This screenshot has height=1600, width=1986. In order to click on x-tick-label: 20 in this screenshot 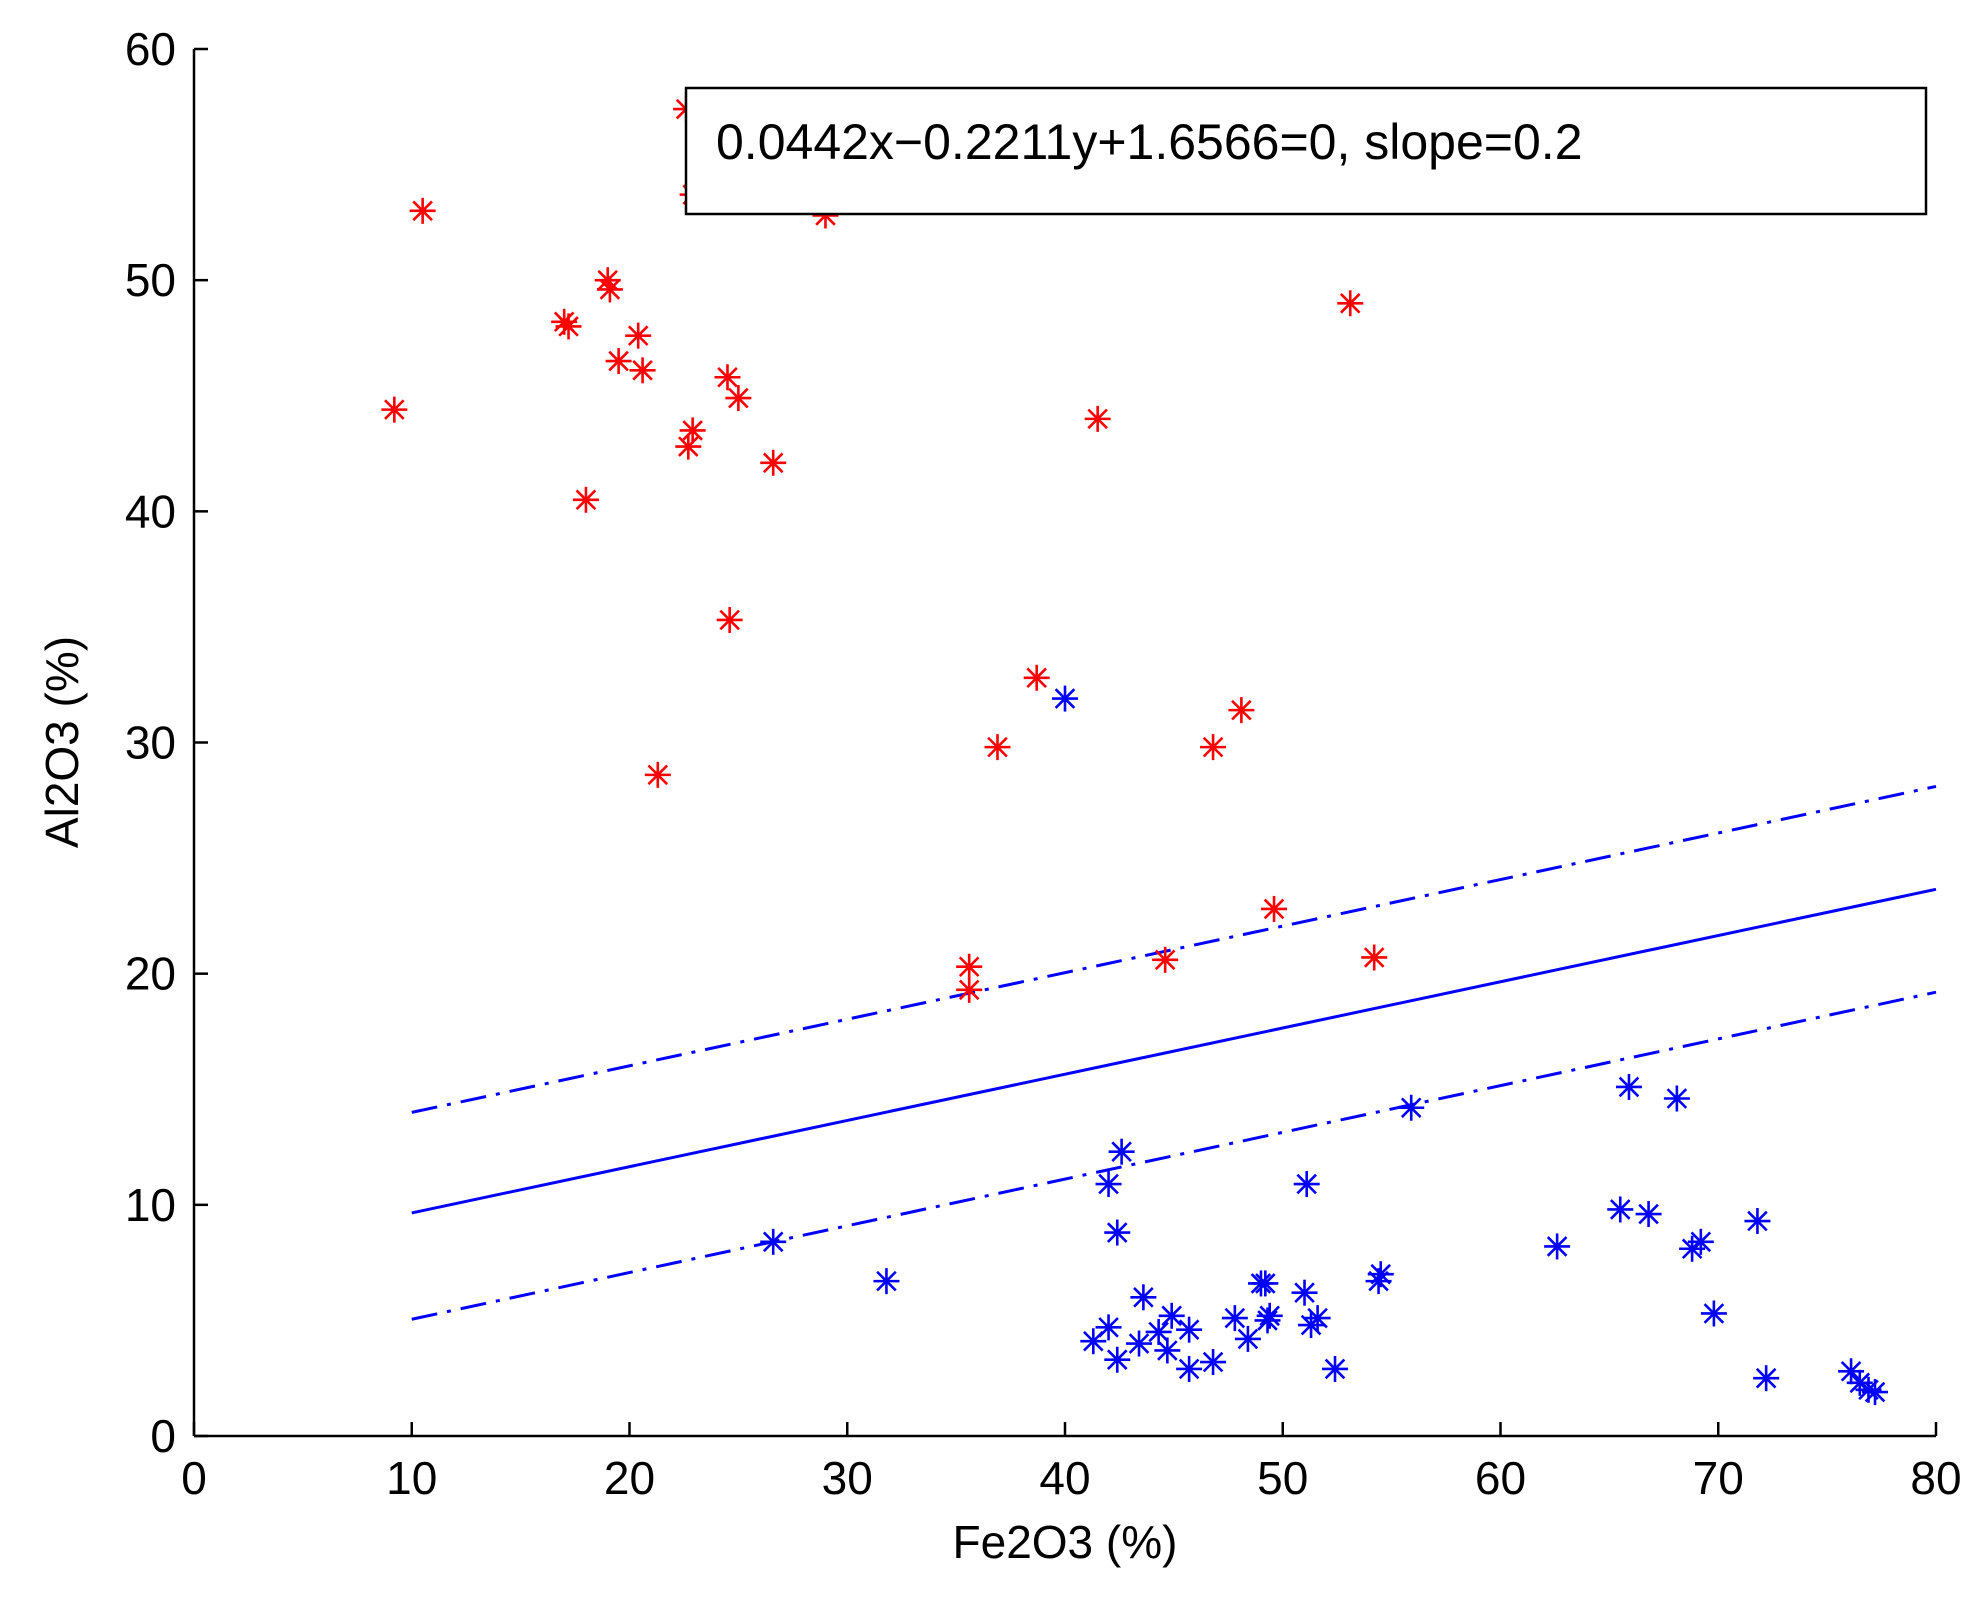, I will do `click(629, 1478)`.